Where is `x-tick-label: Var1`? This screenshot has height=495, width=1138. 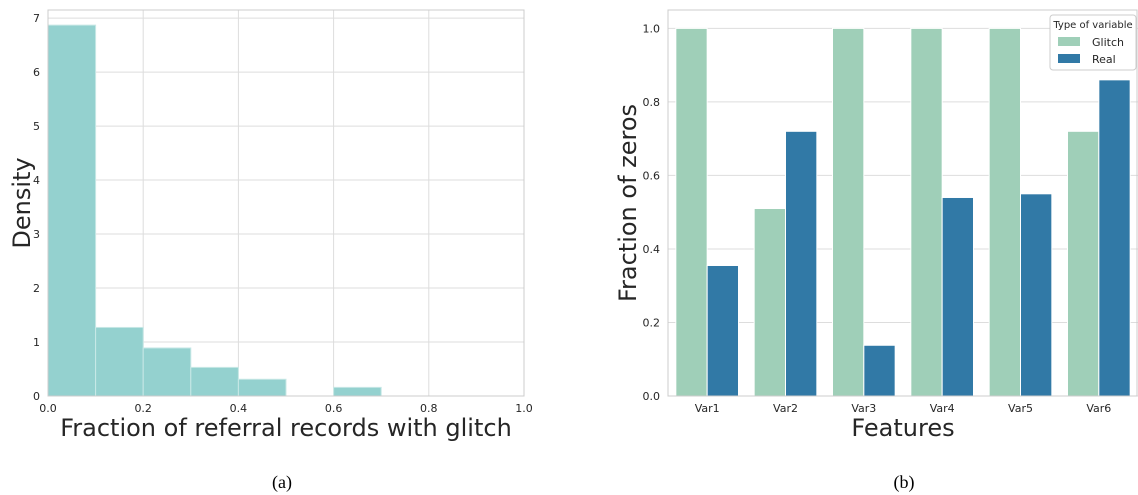 x-tick-label: Var1 is located at coordinates (707, 408).